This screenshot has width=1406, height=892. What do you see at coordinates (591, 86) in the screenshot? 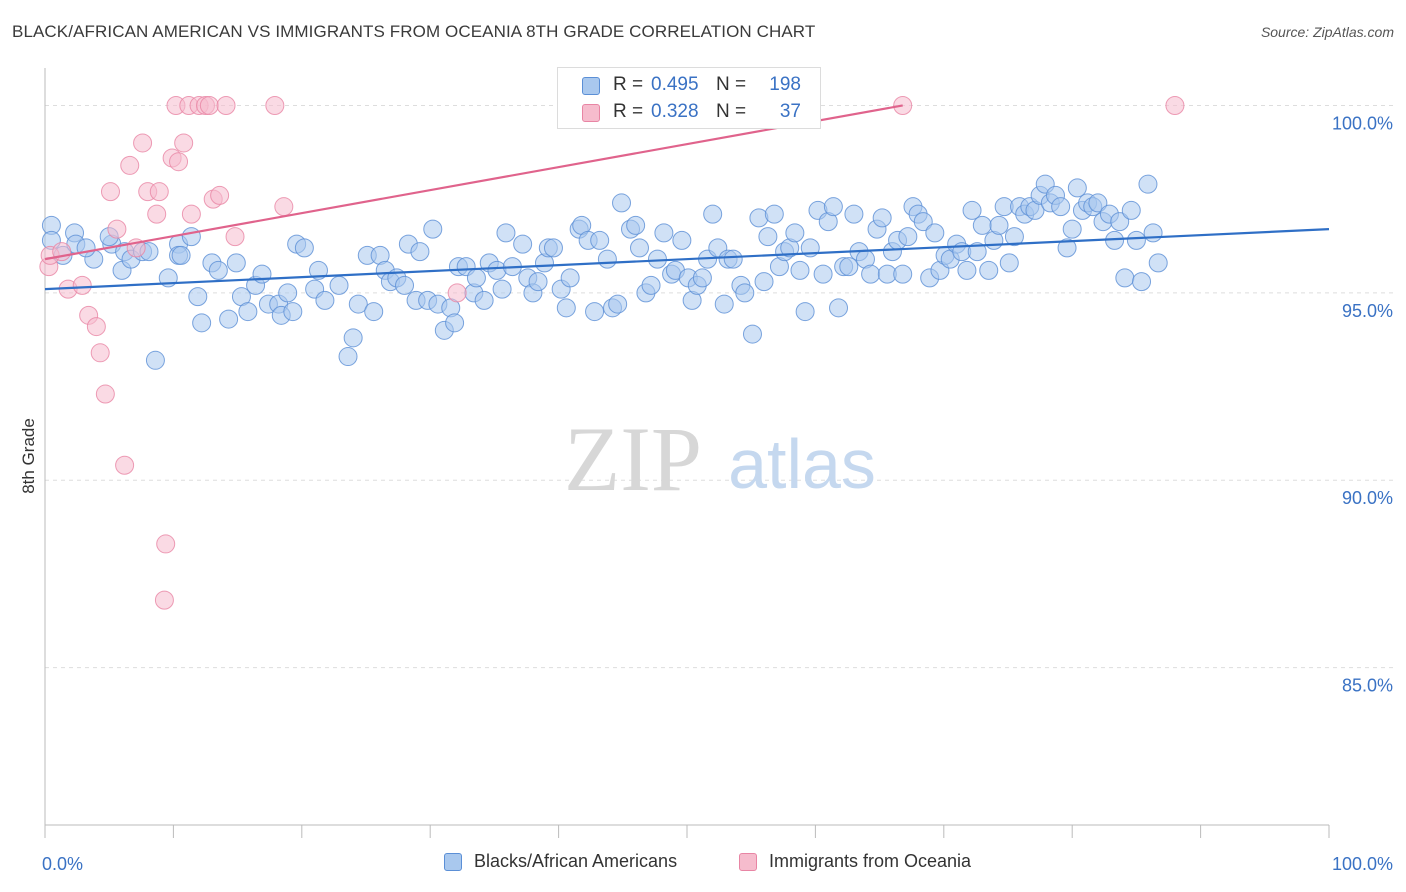
I see `stats-swatch-blue` at bounding box center [591, 86].